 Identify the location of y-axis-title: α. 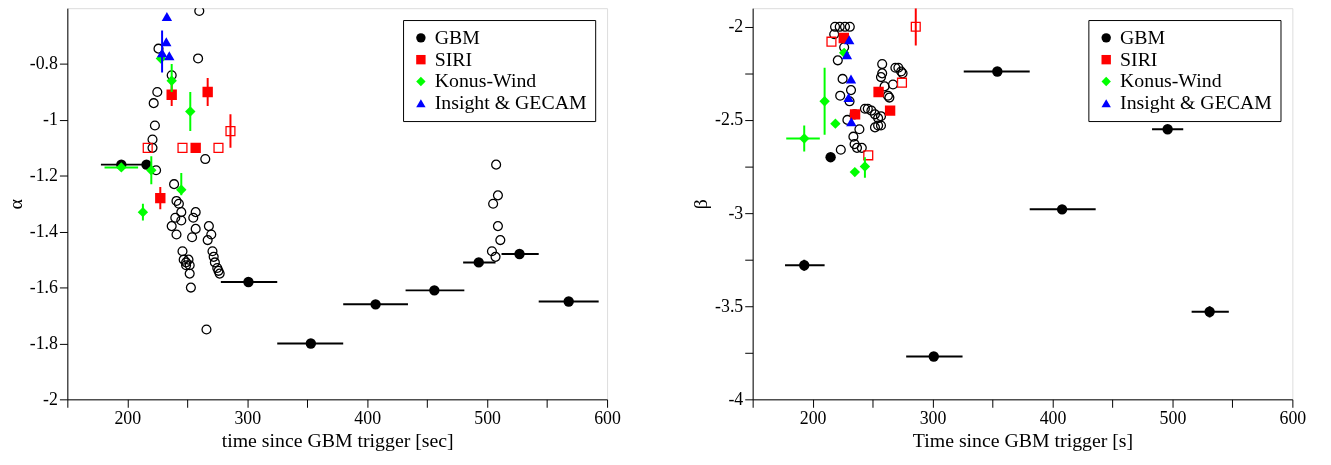
(14, 204).